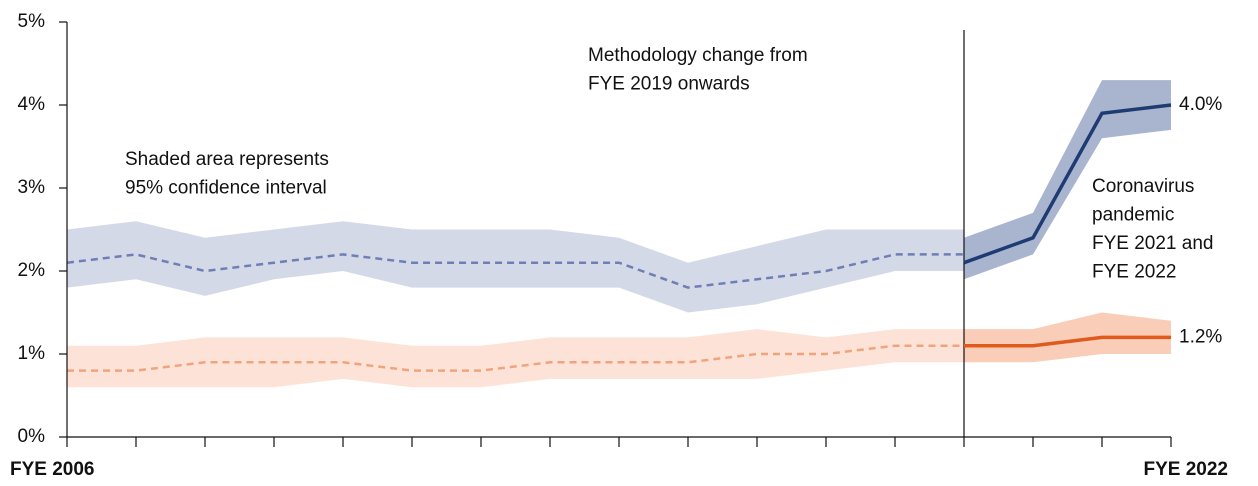 The height and width of the screenshot is (486, 1258). What do you see at coordinates (1200, 104) in the screenshot?
I see `end-label: 4.0%` at bounding box center [1200, 104].